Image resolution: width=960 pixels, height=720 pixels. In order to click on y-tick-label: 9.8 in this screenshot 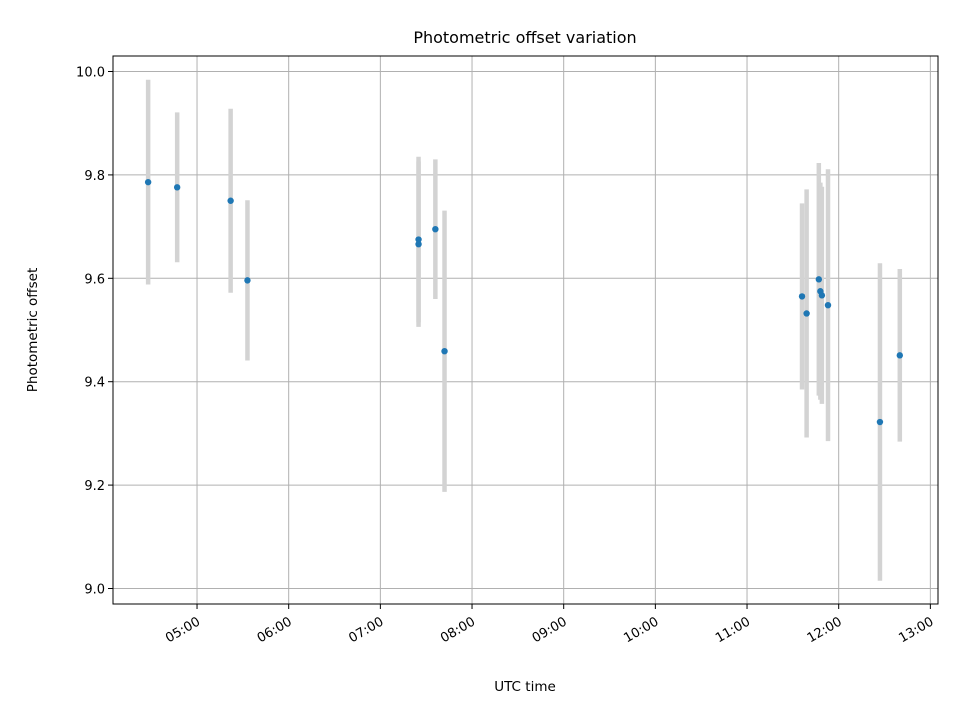, I will do `click(94, 176)`.